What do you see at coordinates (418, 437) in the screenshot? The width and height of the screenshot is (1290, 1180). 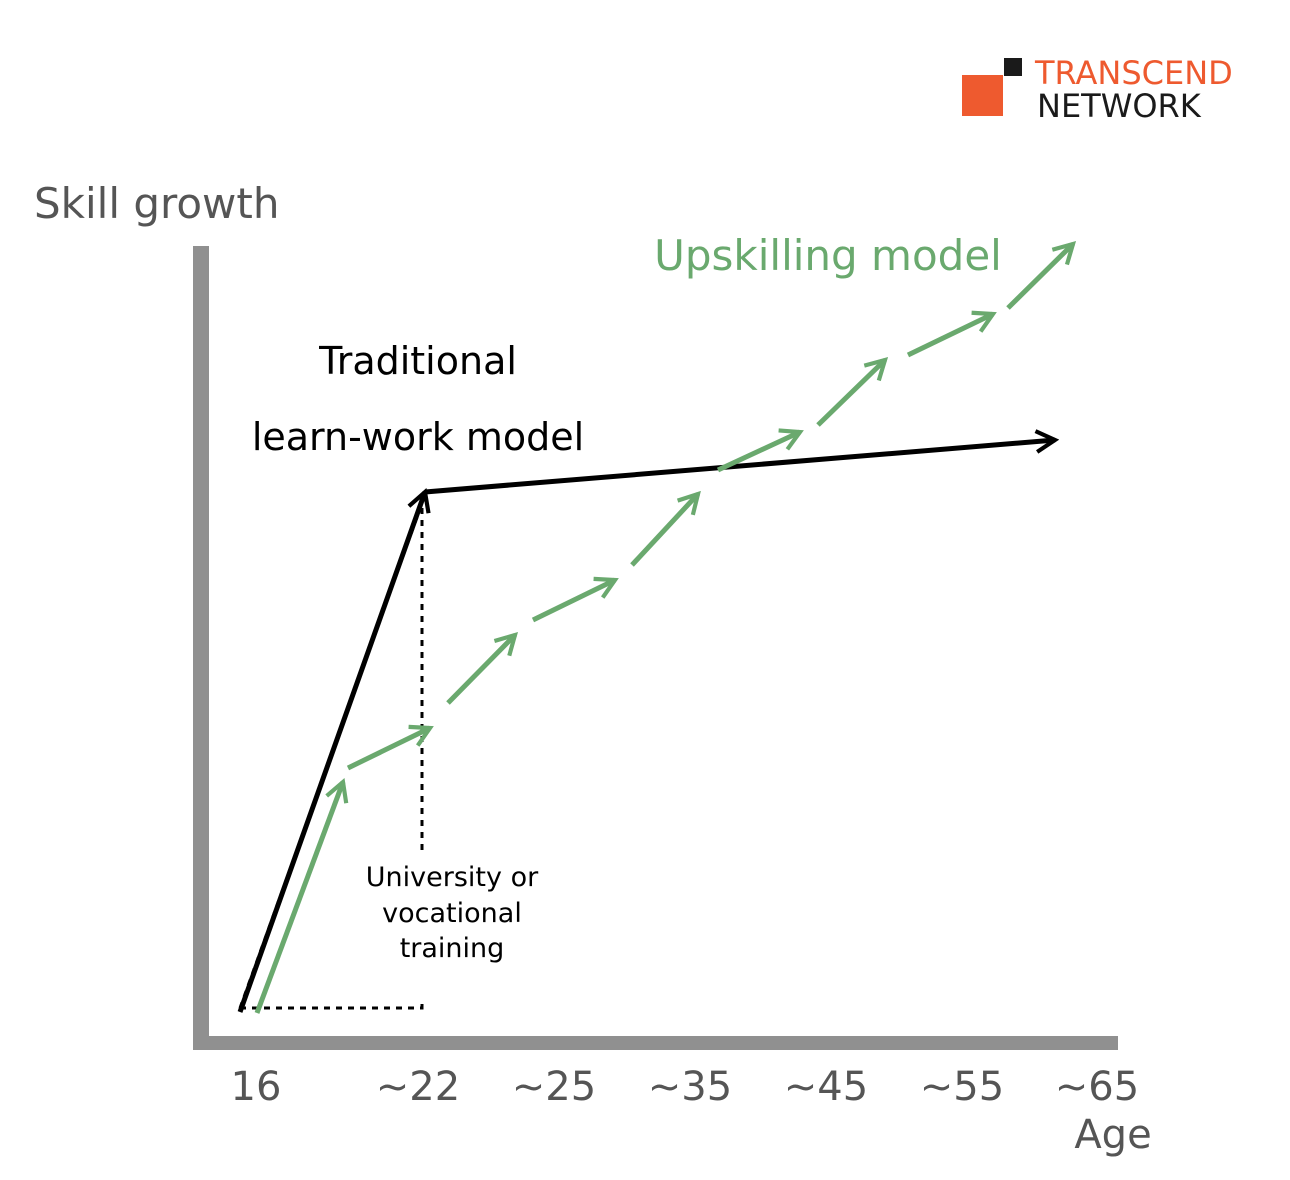 I see `traditional-label: learn-work model` at bounding box center [418, 437].